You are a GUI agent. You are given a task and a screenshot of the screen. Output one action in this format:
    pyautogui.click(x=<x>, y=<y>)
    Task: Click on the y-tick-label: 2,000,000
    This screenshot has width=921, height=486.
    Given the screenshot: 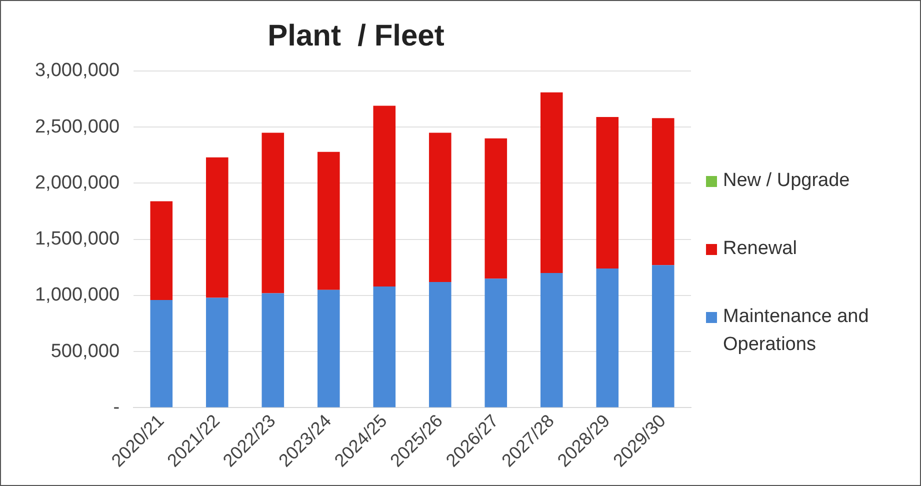 What is the action you would take?
    pyautogui.click(x=77, y=183)
    